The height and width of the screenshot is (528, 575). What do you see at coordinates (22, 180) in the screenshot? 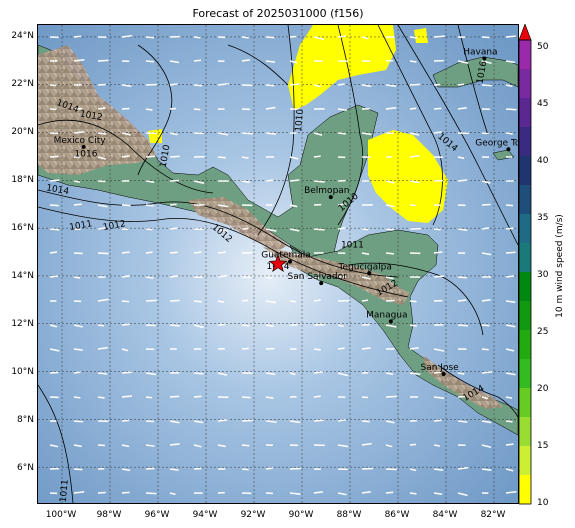
I see `lat-label: 18°N` at bounding box center [22, 180].